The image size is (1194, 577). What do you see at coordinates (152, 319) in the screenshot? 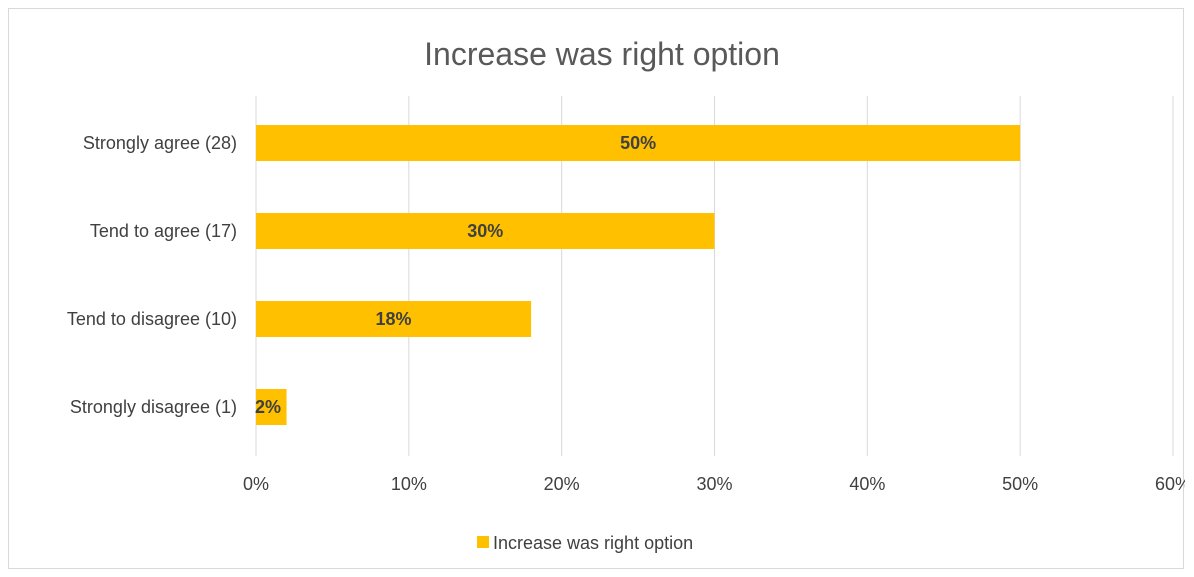
I see `category-label: Tend to disagree (10)` at bounding box center [152, 319].